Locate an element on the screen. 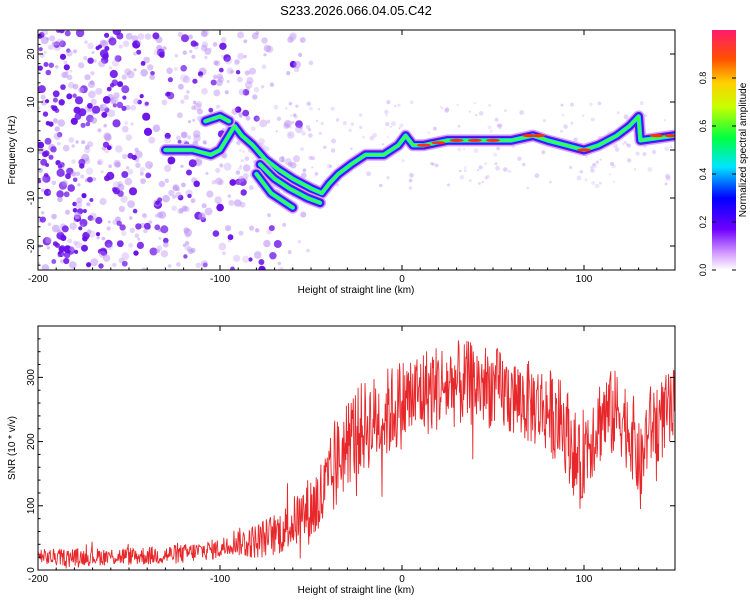  spectrogram-ridge-layer is located at coordinates (217, 119).